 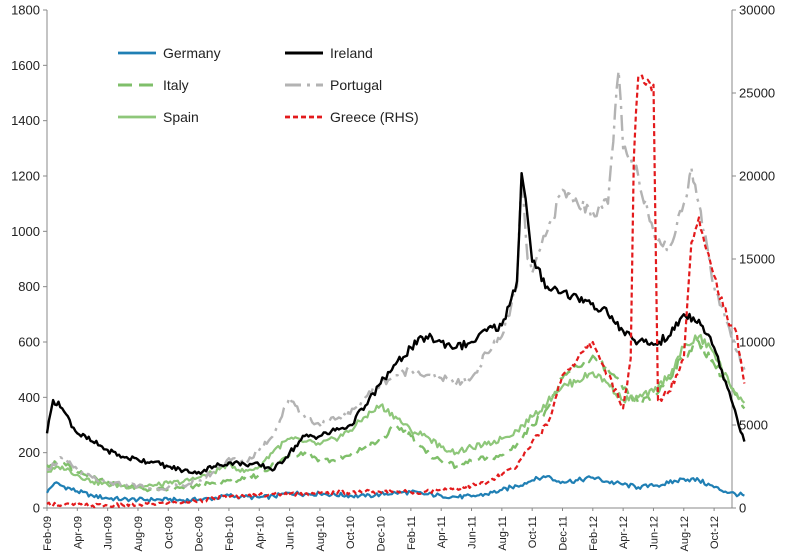 What do you see at coordinates (181, 117) in the screenshot?
I see `legend-label: Spain` at bounding box center [181, 117].